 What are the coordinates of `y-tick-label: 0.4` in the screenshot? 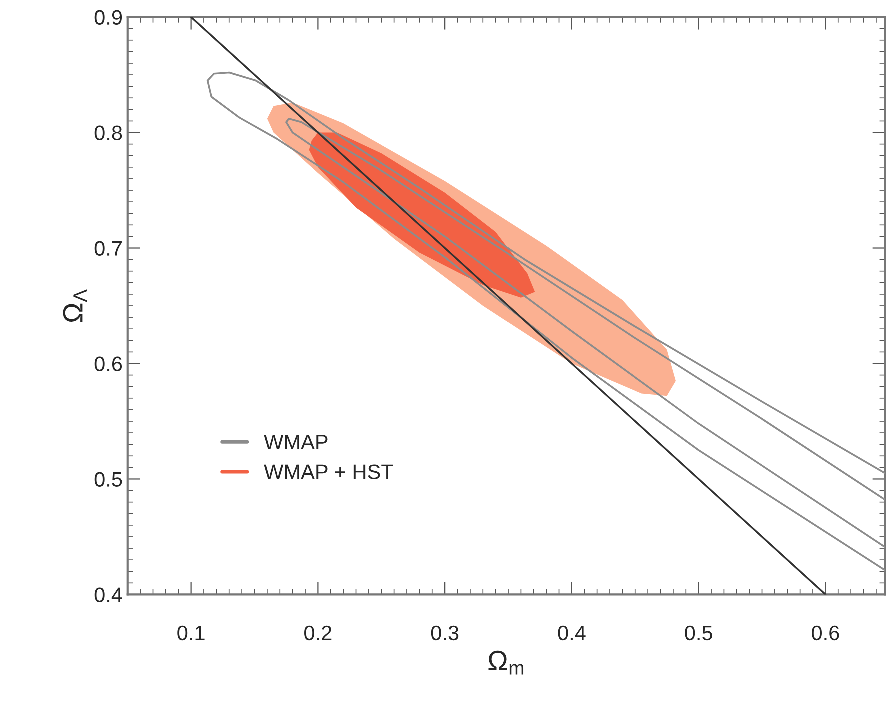 It's located at (108, 595).